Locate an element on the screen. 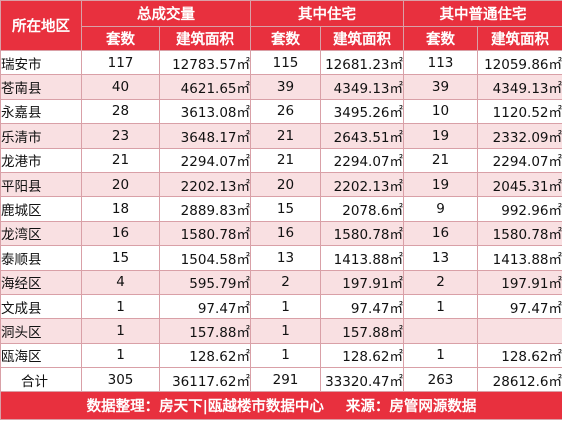 The height and width of the screenshot is (444, 562). footer-row: 数据整理：房天下|瓯越楼市数据中心 来源：房管网源数据 is located at coordinates (281, 406).